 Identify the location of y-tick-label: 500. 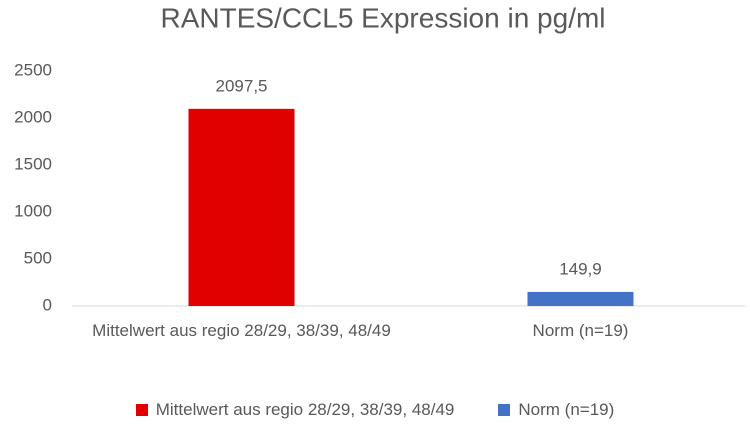
(38, 257).